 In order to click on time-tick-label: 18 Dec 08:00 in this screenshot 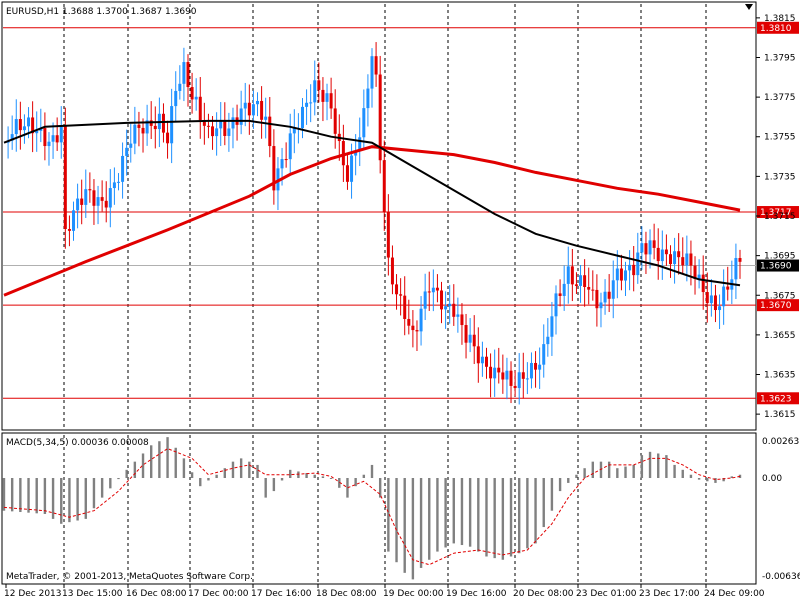, I will do `click(346, 594)`.